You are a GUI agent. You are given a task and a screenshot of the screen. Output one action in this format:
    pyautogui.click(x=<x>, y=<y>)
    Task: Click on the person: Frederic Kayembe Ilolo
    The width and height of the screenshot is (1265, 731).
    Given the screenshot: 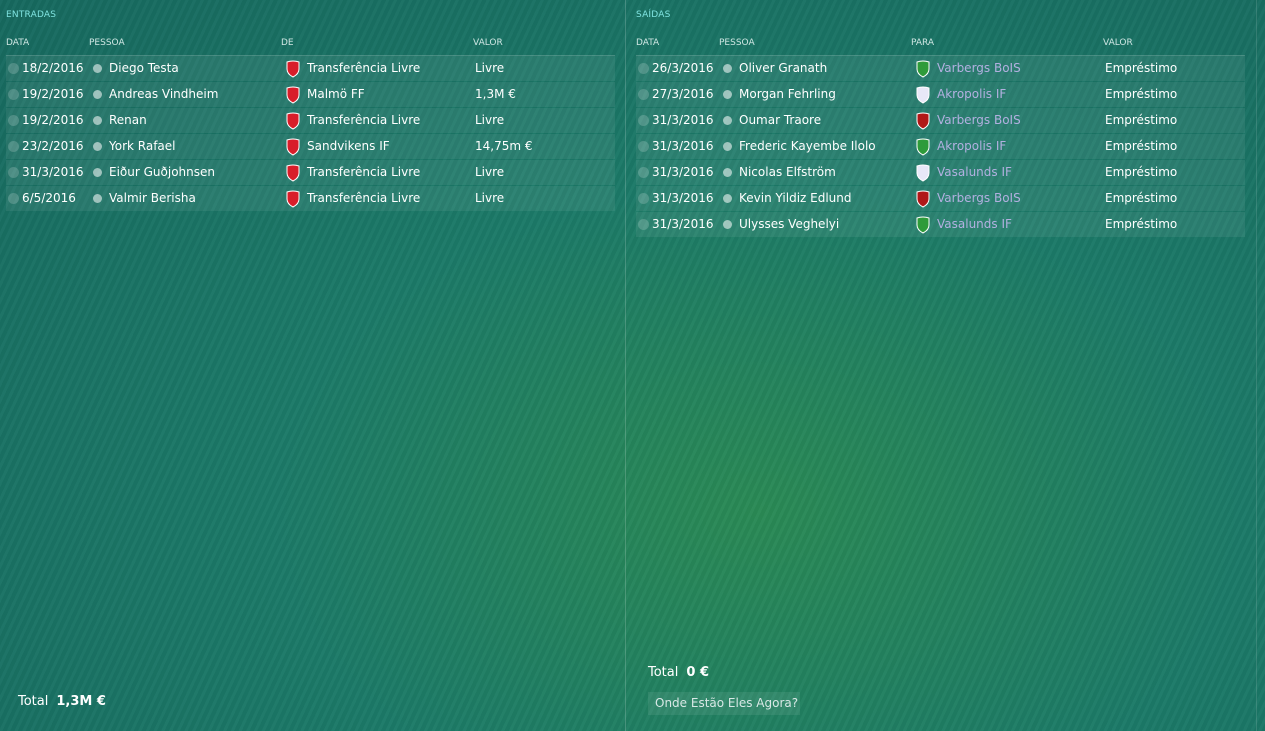 What is the action you would take?
    pyautogui.click(x=807, y=146)
    